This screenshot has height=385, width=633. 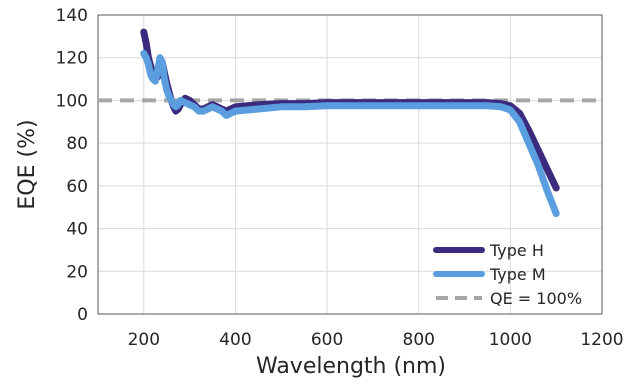 What do you see at coordinates (77, 230) in the screenshot?
I see `y-tick-label: 40` at bounding box center [77, 230].